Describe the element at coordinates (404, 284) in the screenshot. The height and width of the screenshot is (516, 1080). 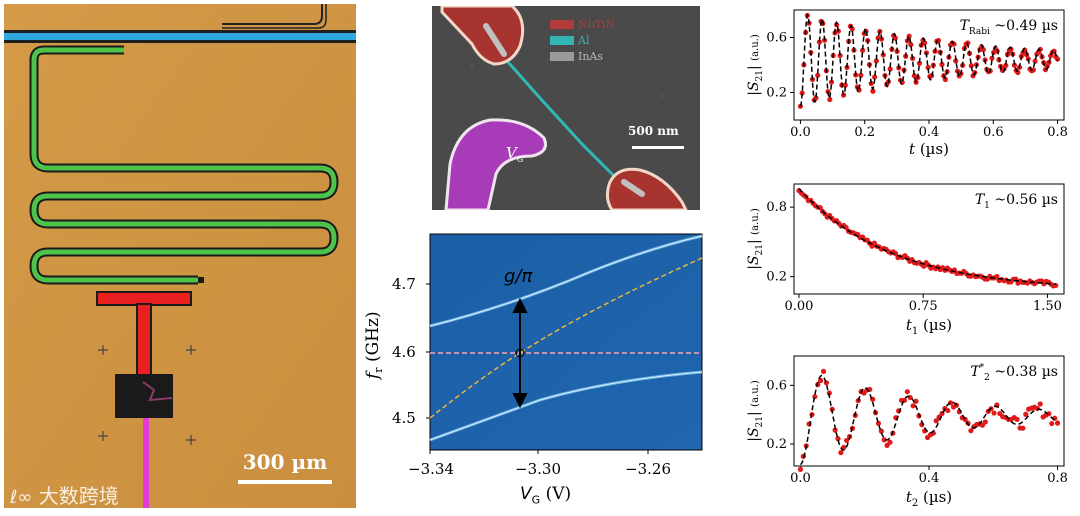
I see `ytick-4.7: 4.7` at that location.